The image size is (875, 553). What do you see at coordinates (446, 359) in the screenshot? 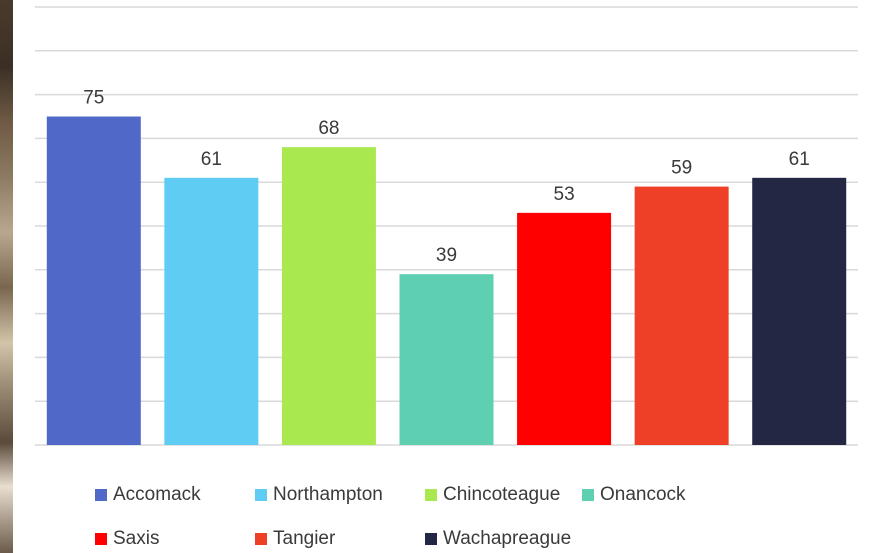
I see `bar-onancock` at bounding box center [446, 359].